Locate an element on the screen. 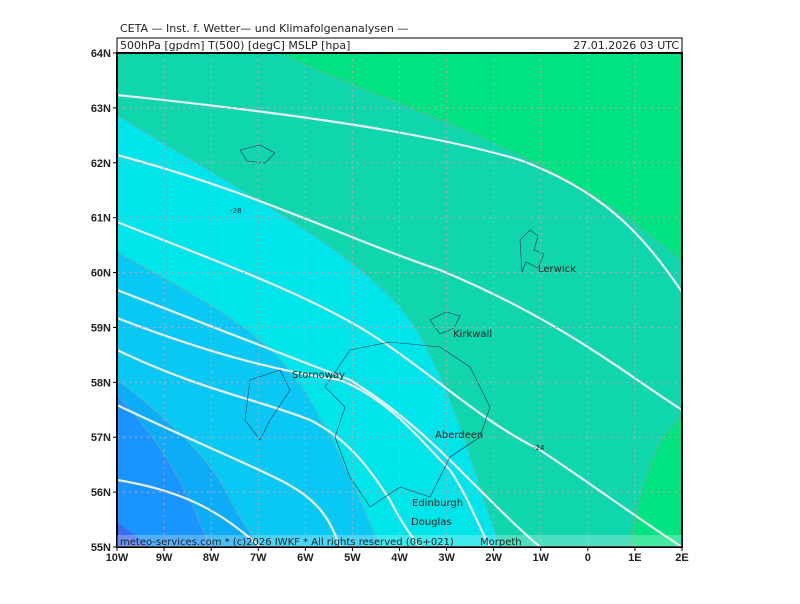  lat-label: 58N is located at coordinates (101, 383).